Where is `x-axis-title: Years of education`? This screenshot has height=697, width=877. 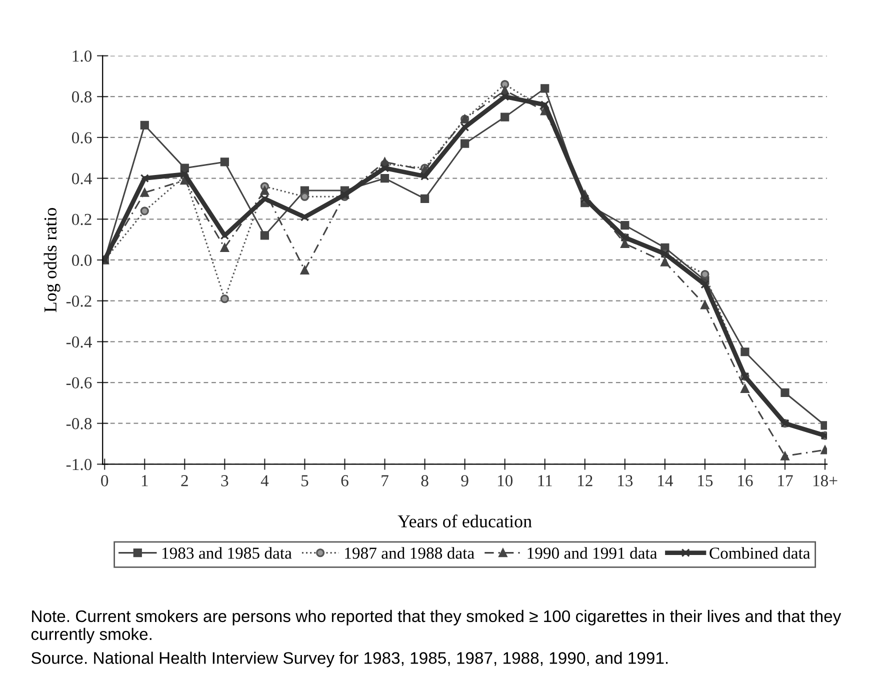 x-axis-title: Years of education is located at coordinates (465, 521).